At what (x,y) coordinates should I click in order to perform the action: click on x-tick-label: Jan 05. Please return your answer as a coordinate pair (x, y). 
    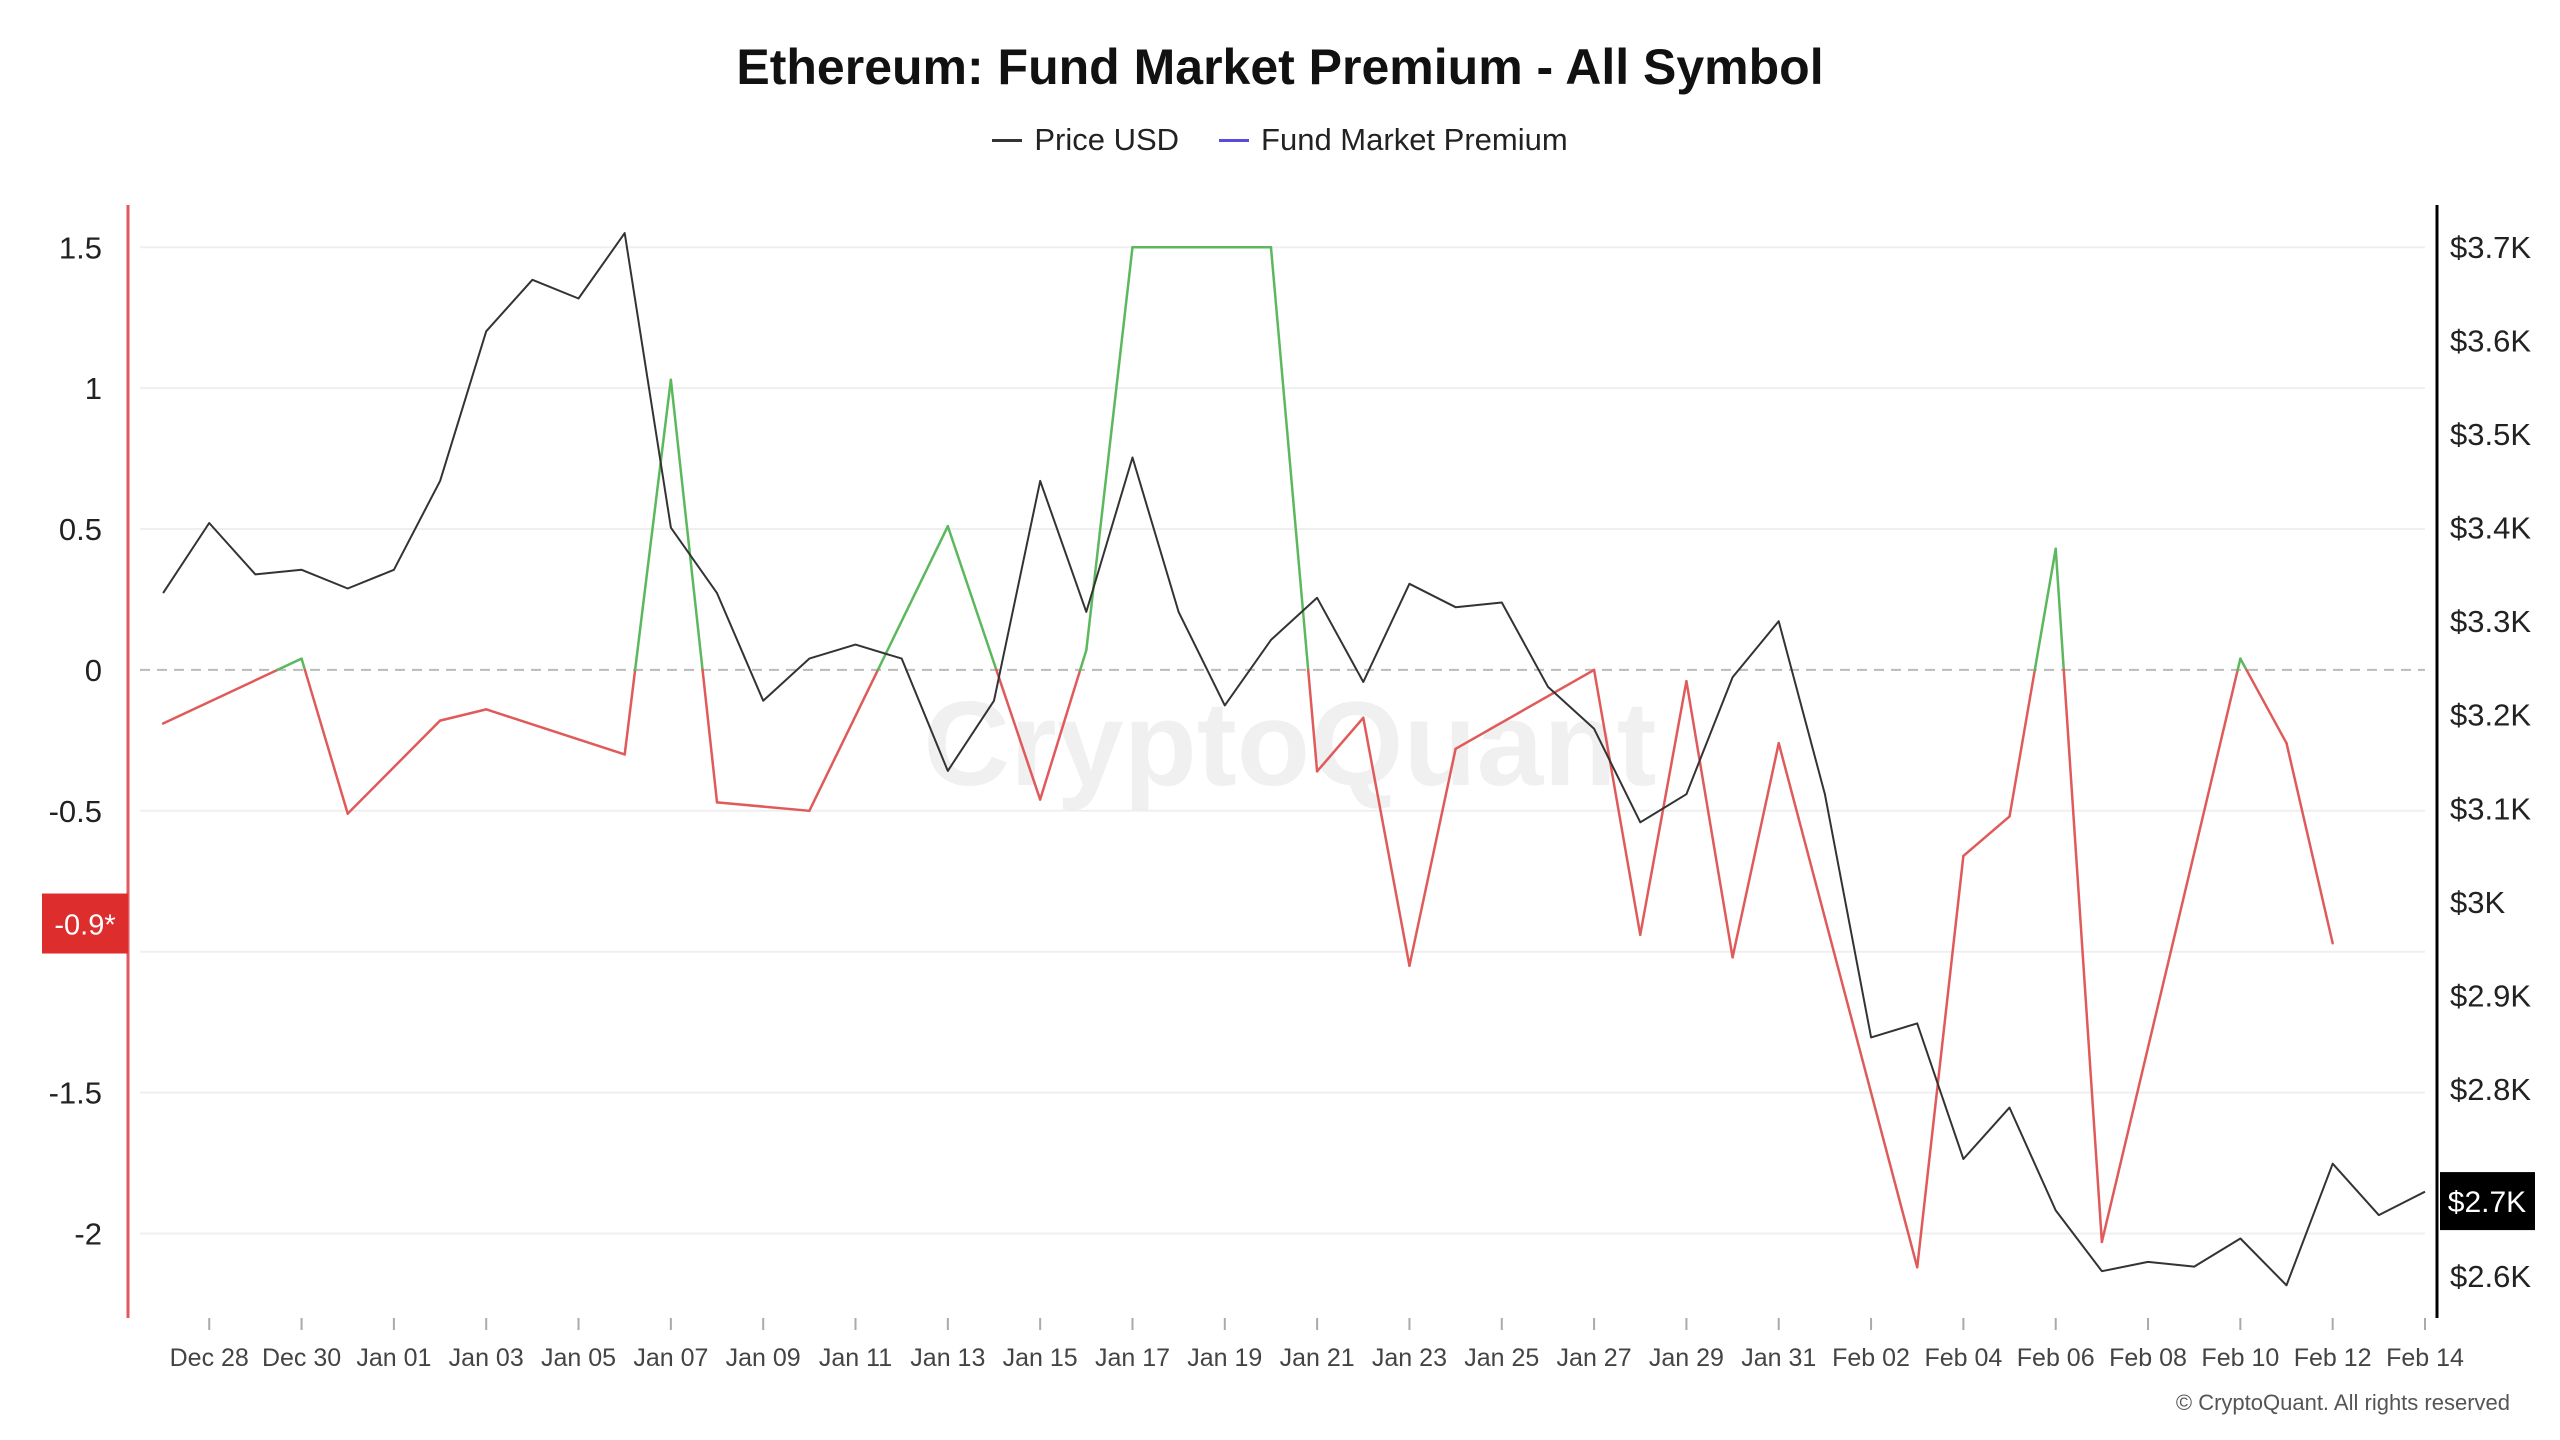
    Looking at the image, I should click on (578, 1358).